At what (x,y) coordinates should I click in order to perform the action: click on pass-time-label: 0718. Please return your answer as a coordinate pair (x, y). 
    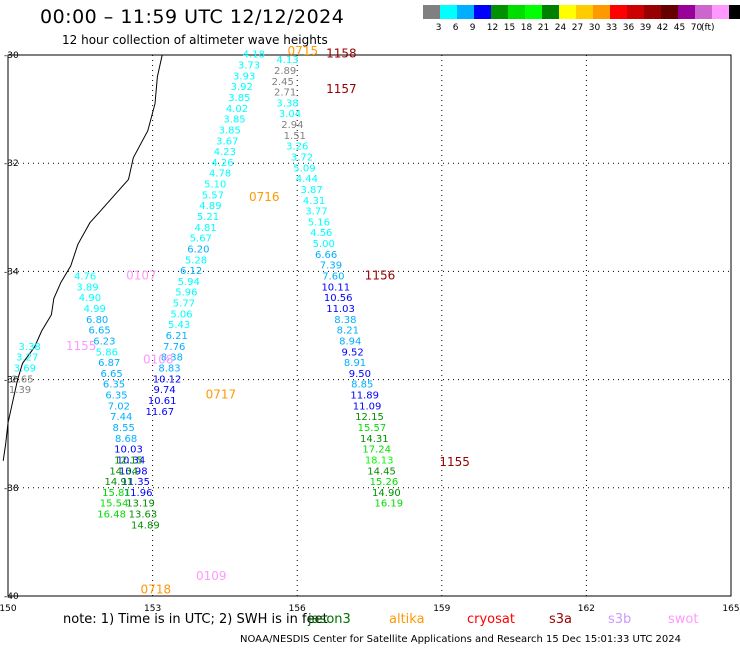
    Looking at the image, I should click on (156, 589).